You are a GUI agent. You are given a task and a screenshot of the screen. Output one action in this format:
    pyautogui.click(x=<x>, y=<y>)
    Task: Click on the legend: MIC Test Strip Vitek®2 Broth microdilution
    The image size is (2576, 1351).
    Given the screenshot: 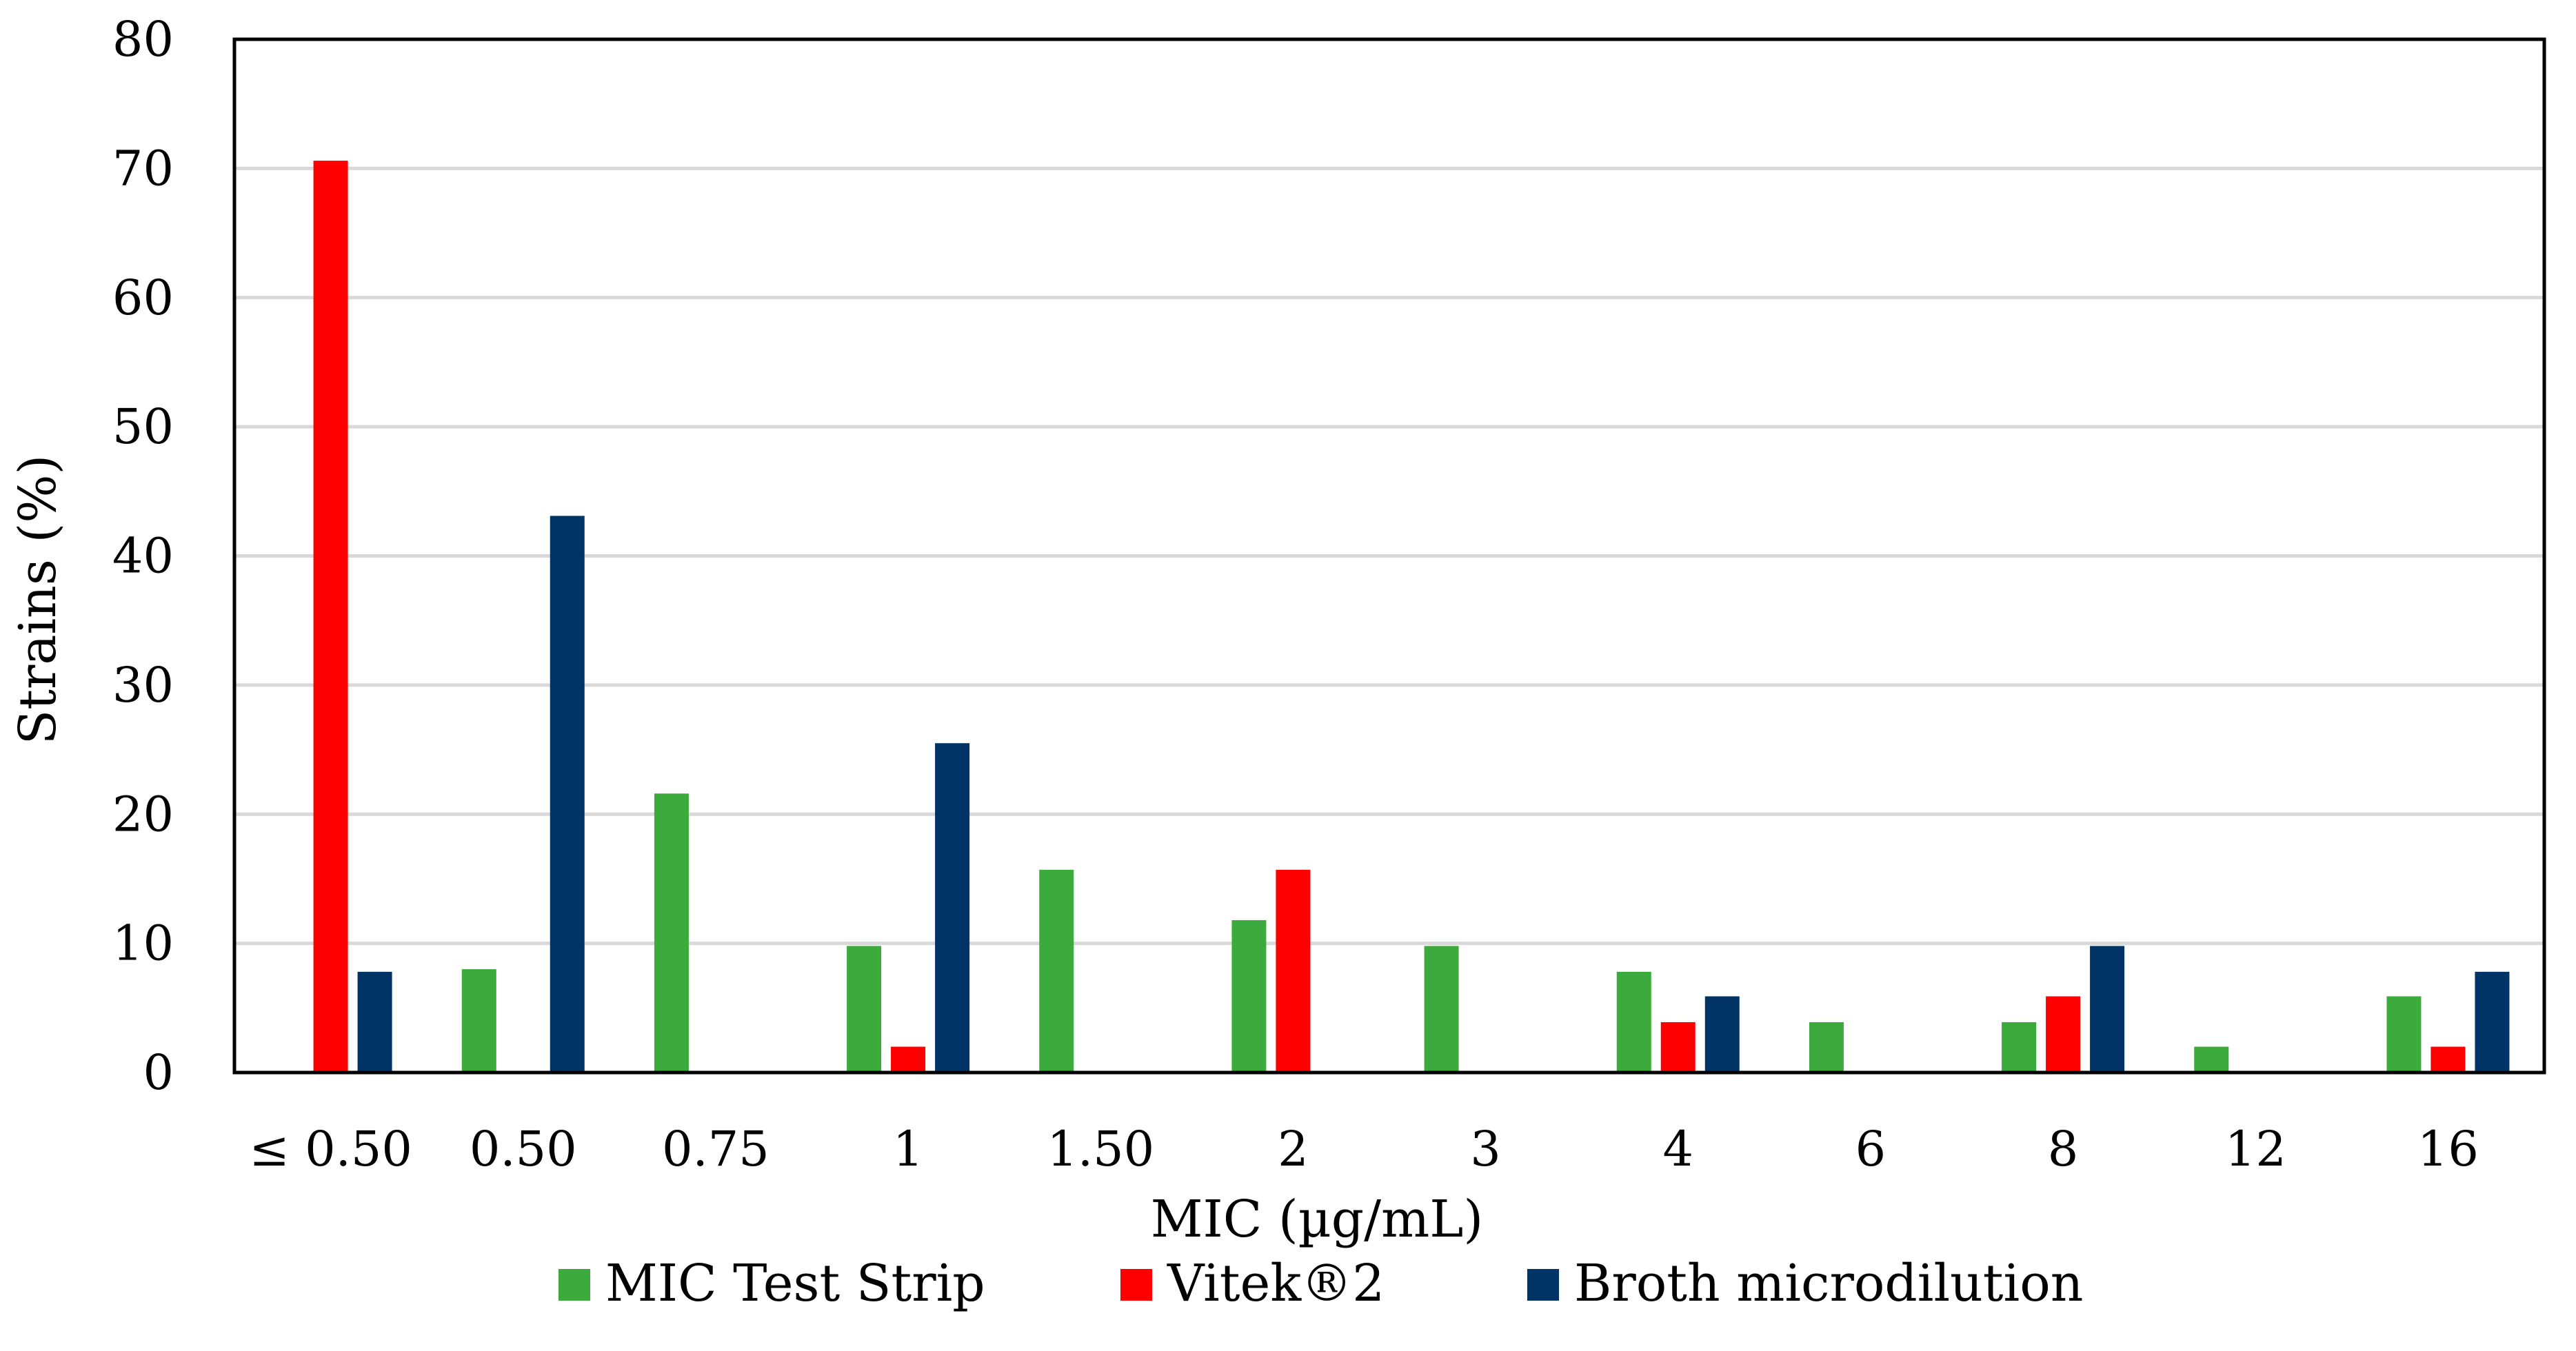 What is the action you would take?
    pyautogui.click(x=1321, y=1283)
    